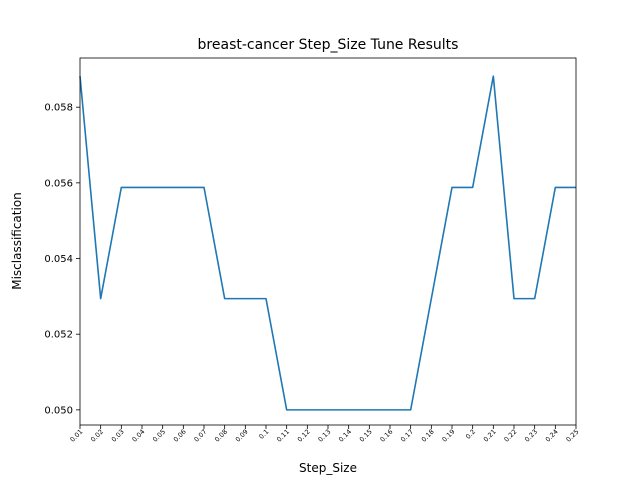 The image size is (640, 480). Describe the element at coordinates (159, 436) in the screenshot. I see `x-tick-label: 0.05` at that location.